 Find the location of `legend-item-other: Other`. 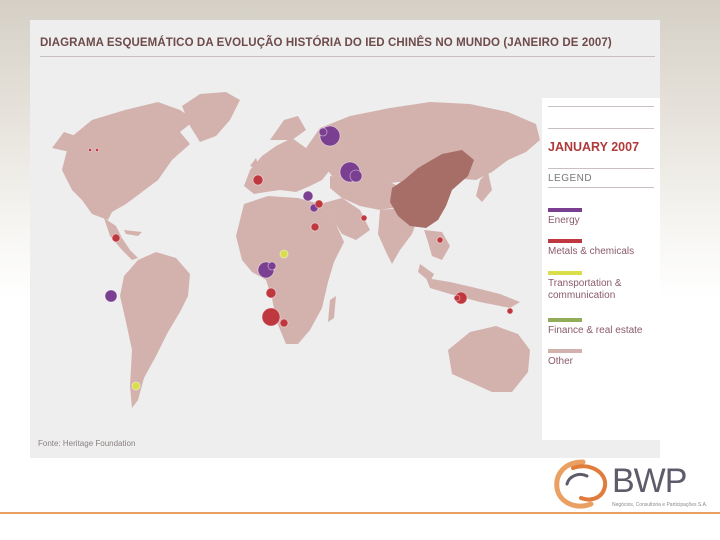

legend-item-other: Other is located at coordinates (603, 358).